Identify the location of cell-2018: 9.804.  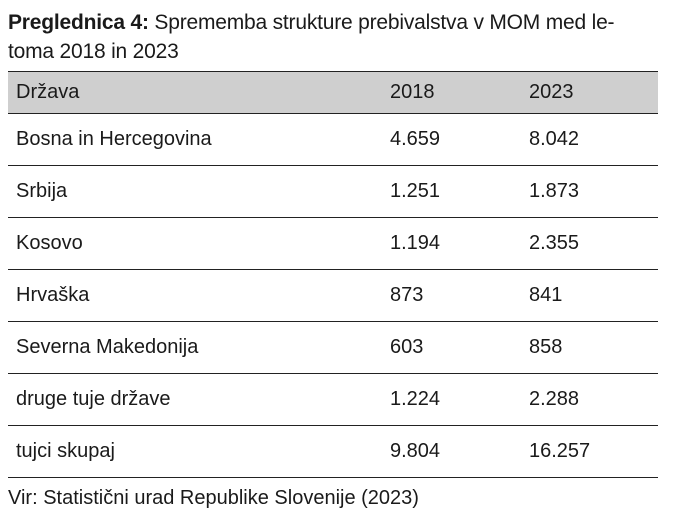
(451, 451).